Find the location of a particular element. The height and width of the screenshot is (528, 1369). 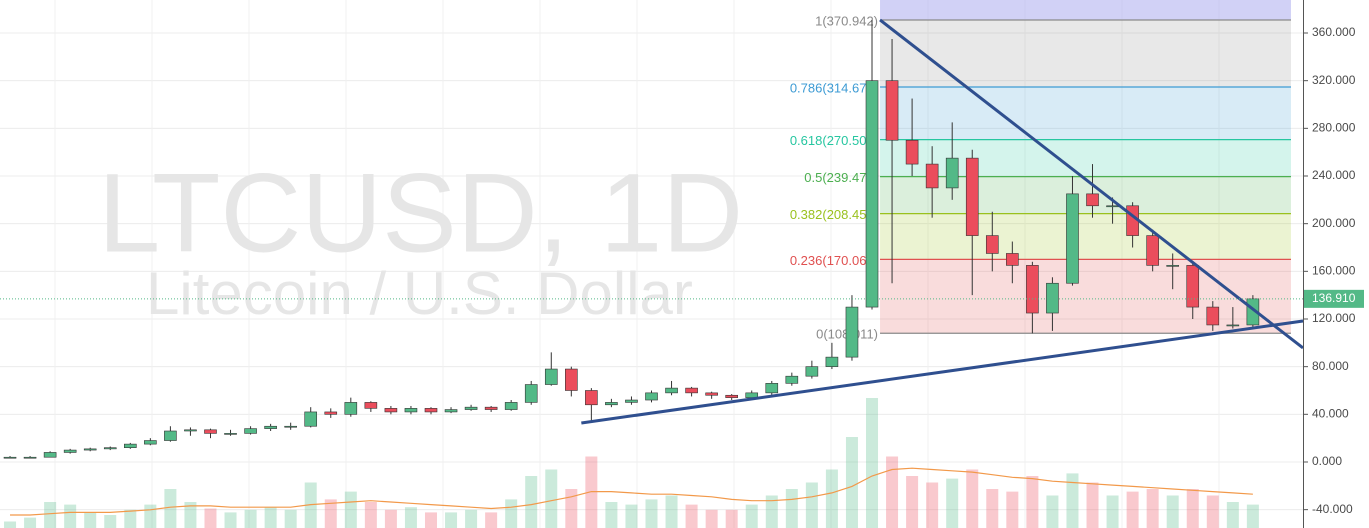

y-tick-label: -40.000 is located at coordinates (1332, 509).